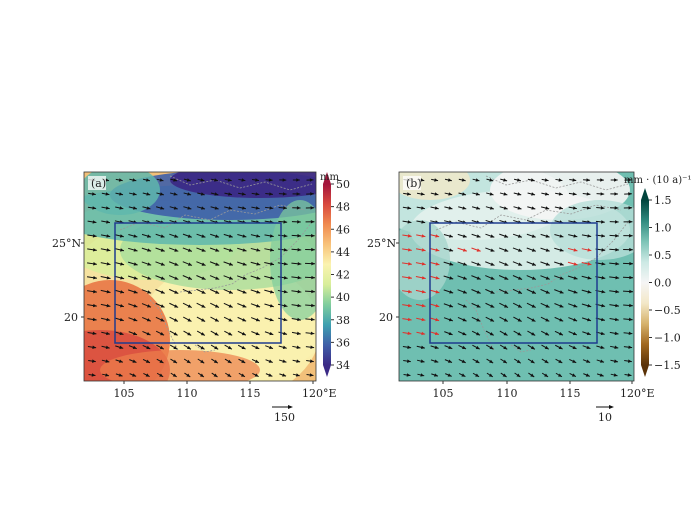  What do you see at coordinates (241, 183) in the screenshot?
I see `coastline-segment` at bounding box center [241, 183].